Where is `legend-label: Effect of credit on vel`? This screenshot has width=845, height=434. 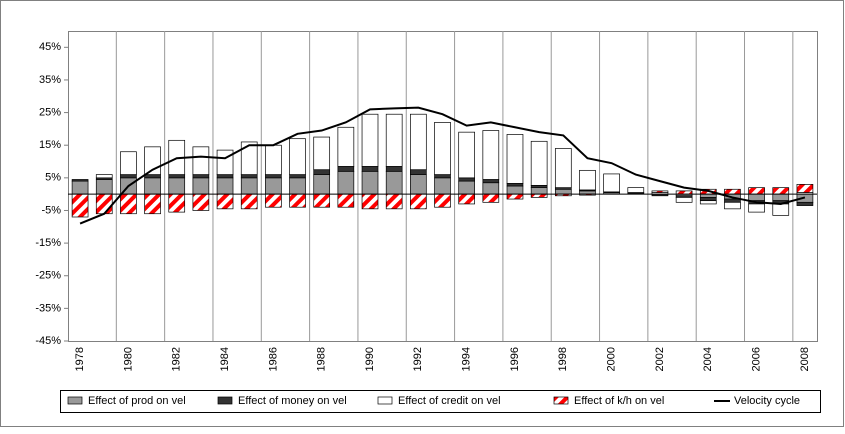 legend-label: Effect of credit on vel is located at coordinates (449, 401).